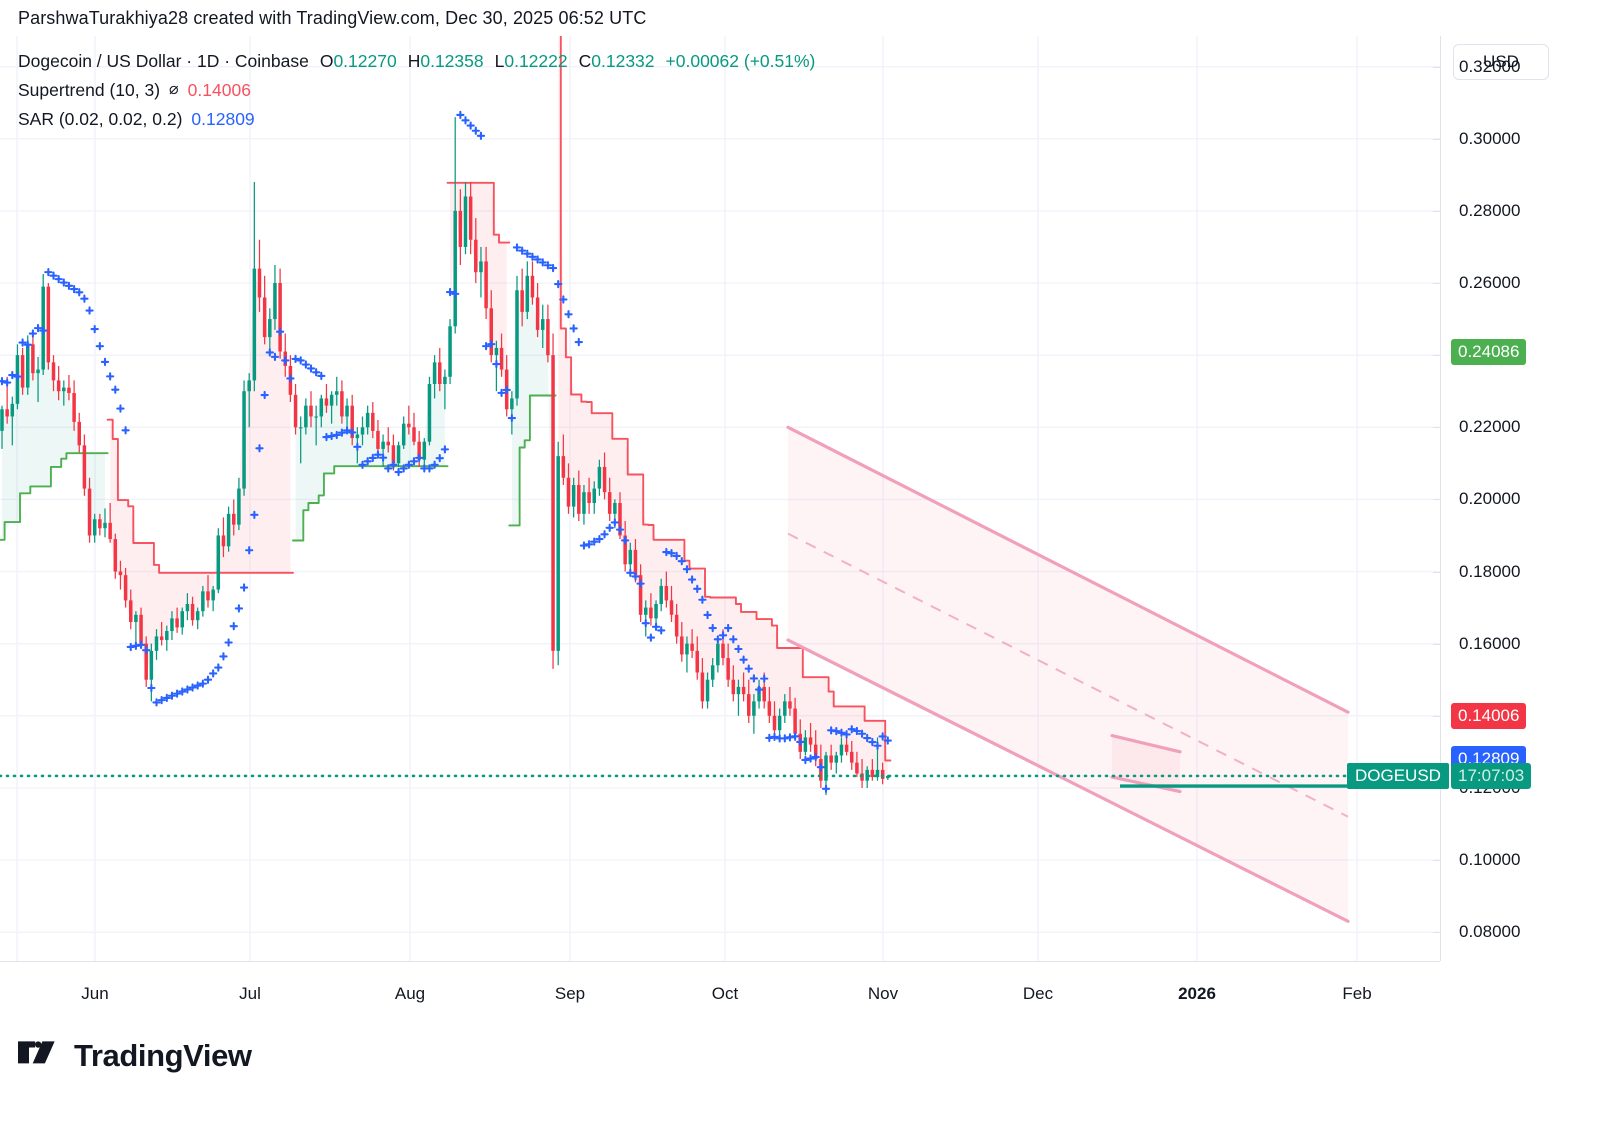 This screenshot has width=1600, height=1121. What do you see at coordinates (1490, 210) in the screenshot?
I see `price-tick: 0.28000` at bounding box center [1490, 210].